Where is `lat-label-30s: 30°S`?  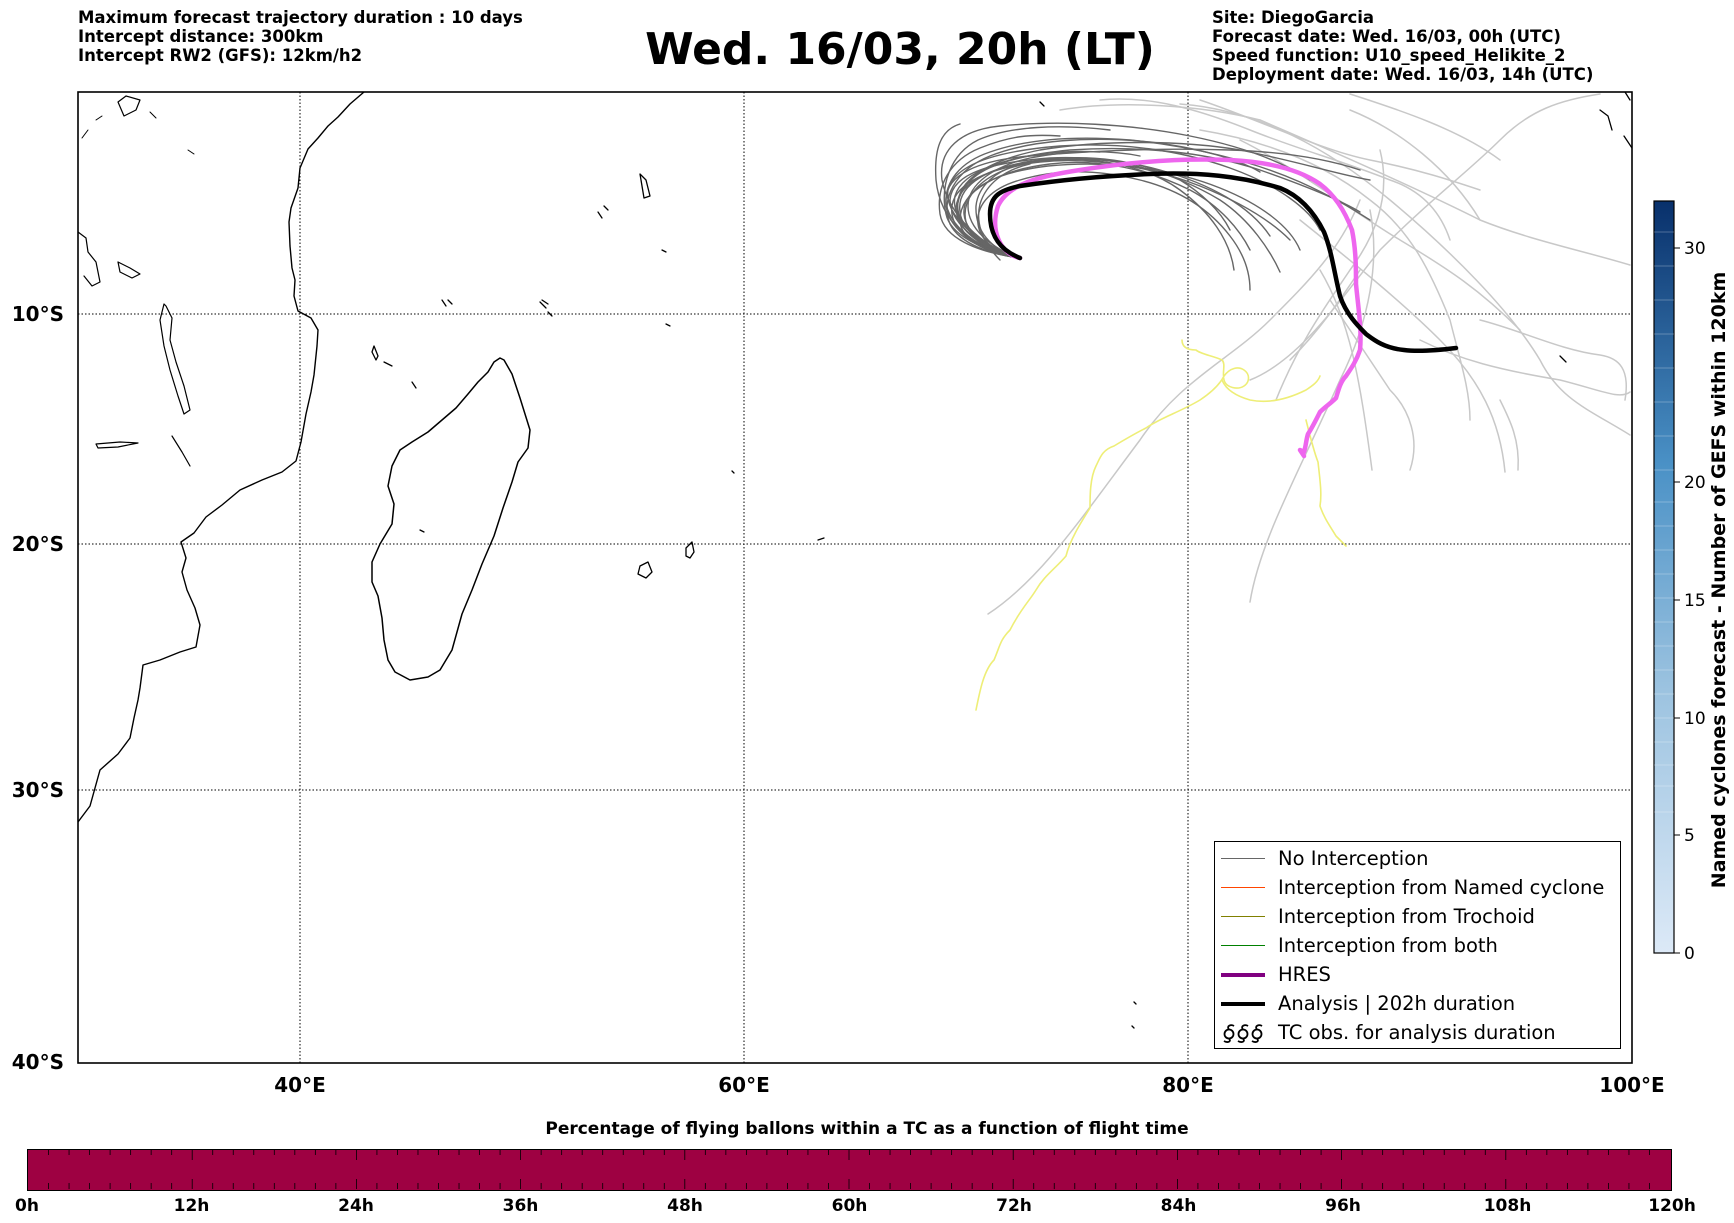
lat-label-30s: 30°S is located at coordinates (38, 790).